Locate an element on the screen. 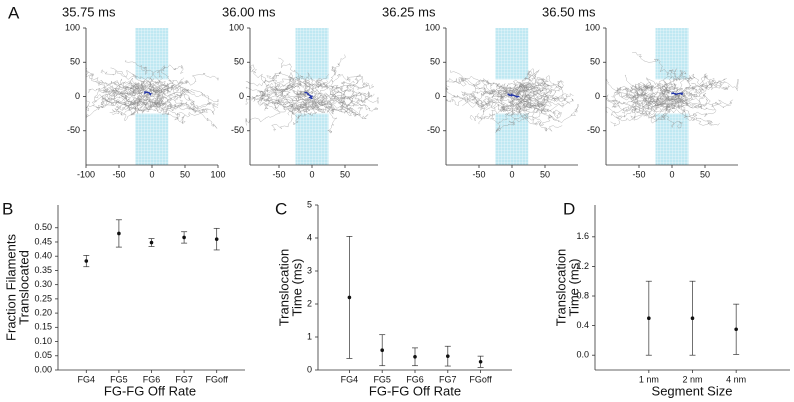 This screenshot has width=794, height=402. y-tick-label: 0.20 is located at coordinates (43, 312).